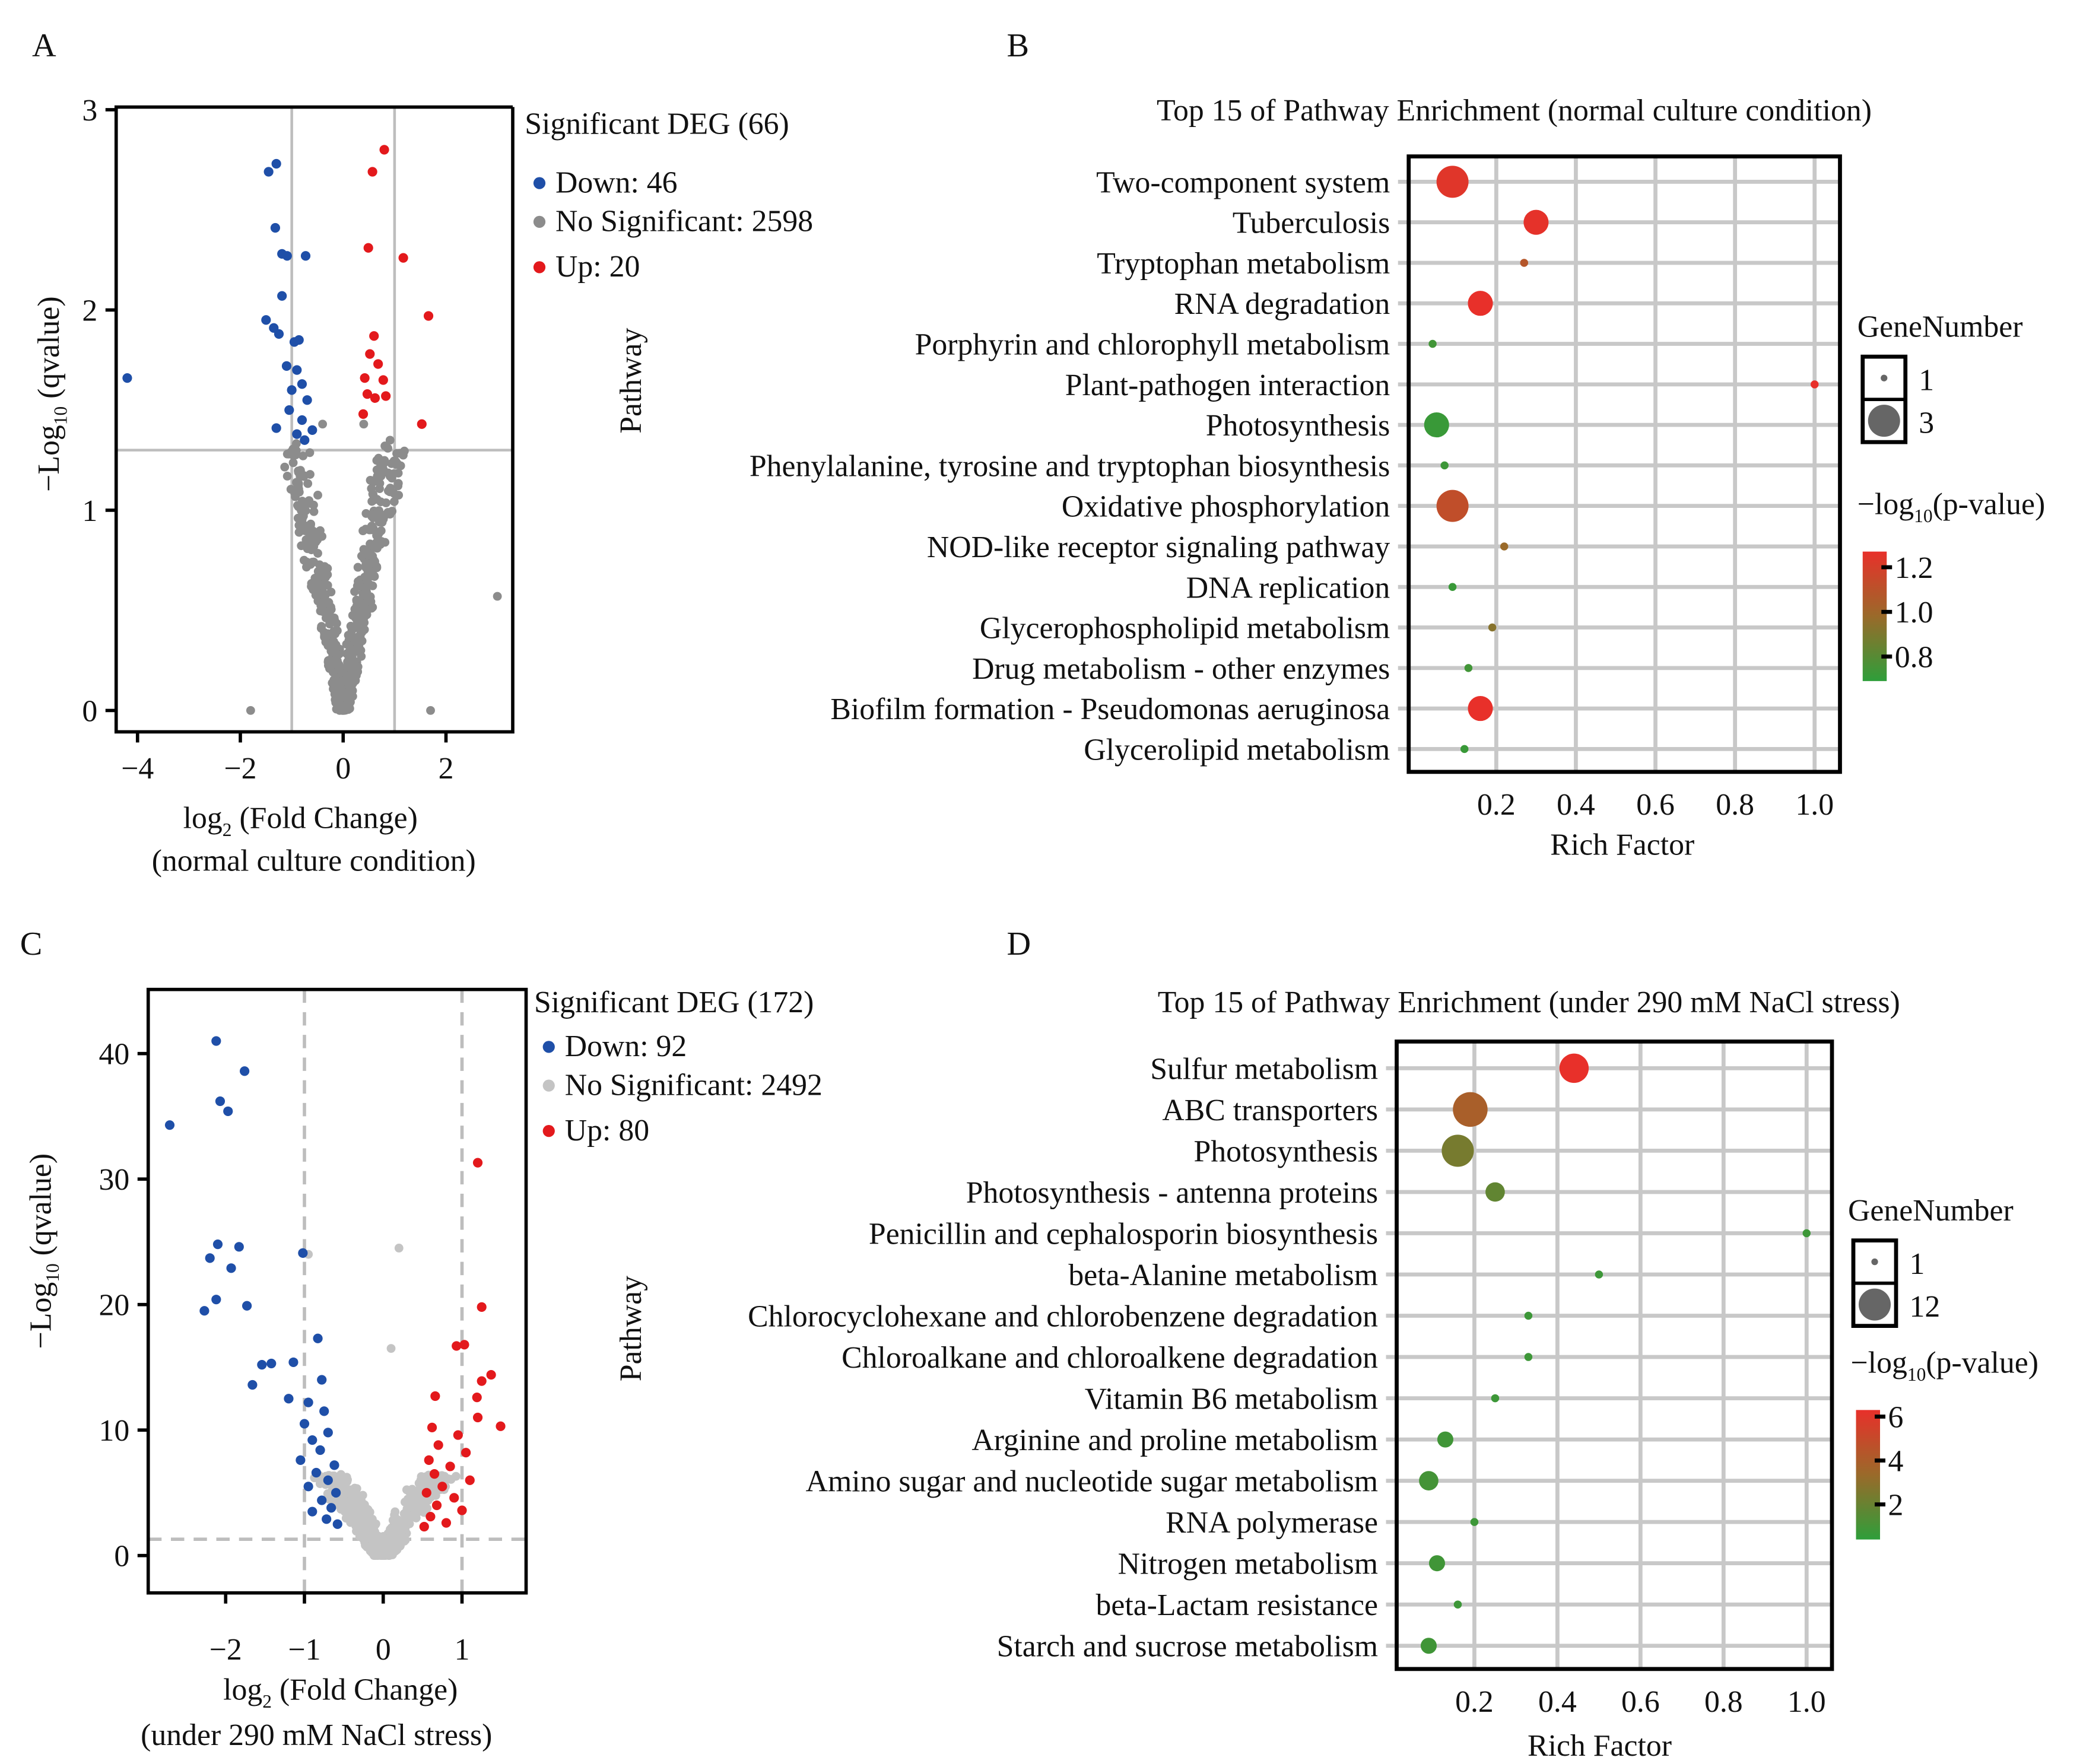 Image resolution: width=2083 pixels, height=1764 pixels. I want to click on pathway-label: Tryptophan metabolism, so click(1243, 264).